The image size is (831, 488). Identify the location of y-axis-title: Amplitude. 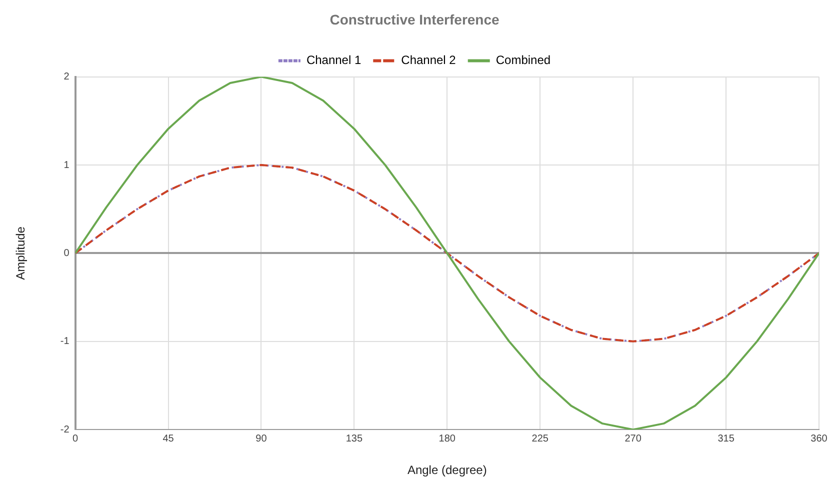
(21, 253).